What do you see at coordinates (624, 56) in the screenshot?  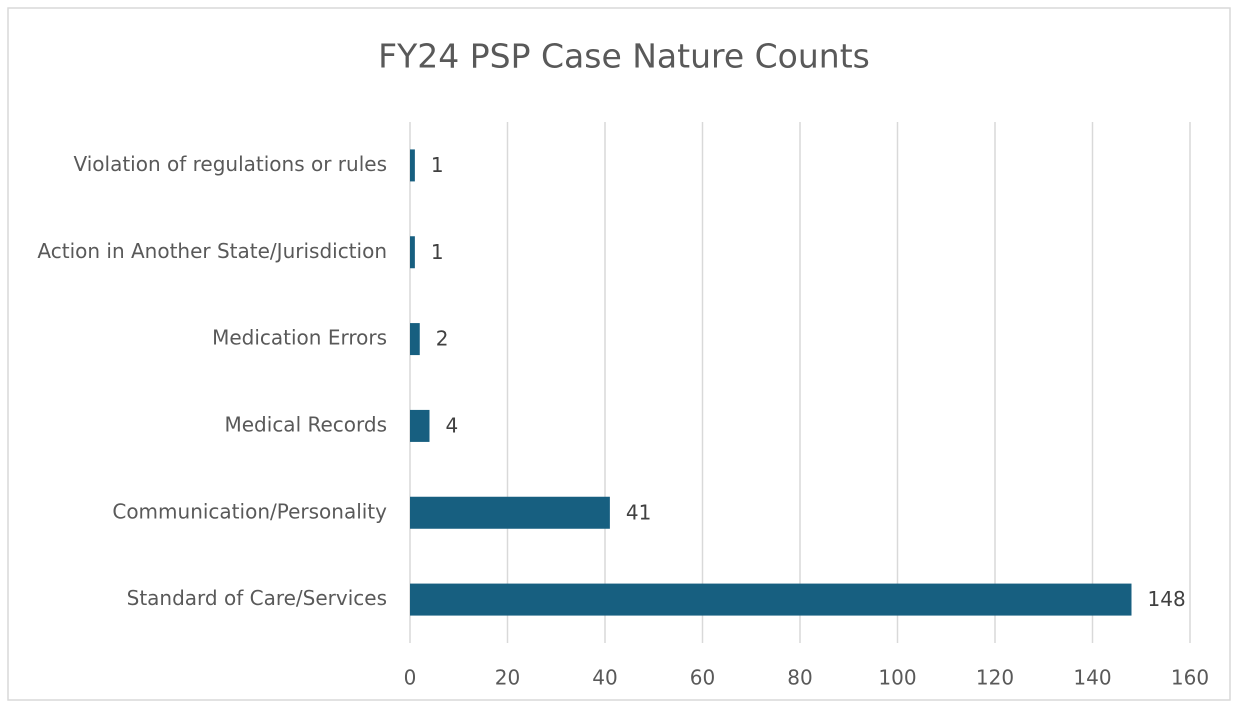 I see `chart-title: FY24 PSP Case Nature Counts` at bounding box center [624, 56].